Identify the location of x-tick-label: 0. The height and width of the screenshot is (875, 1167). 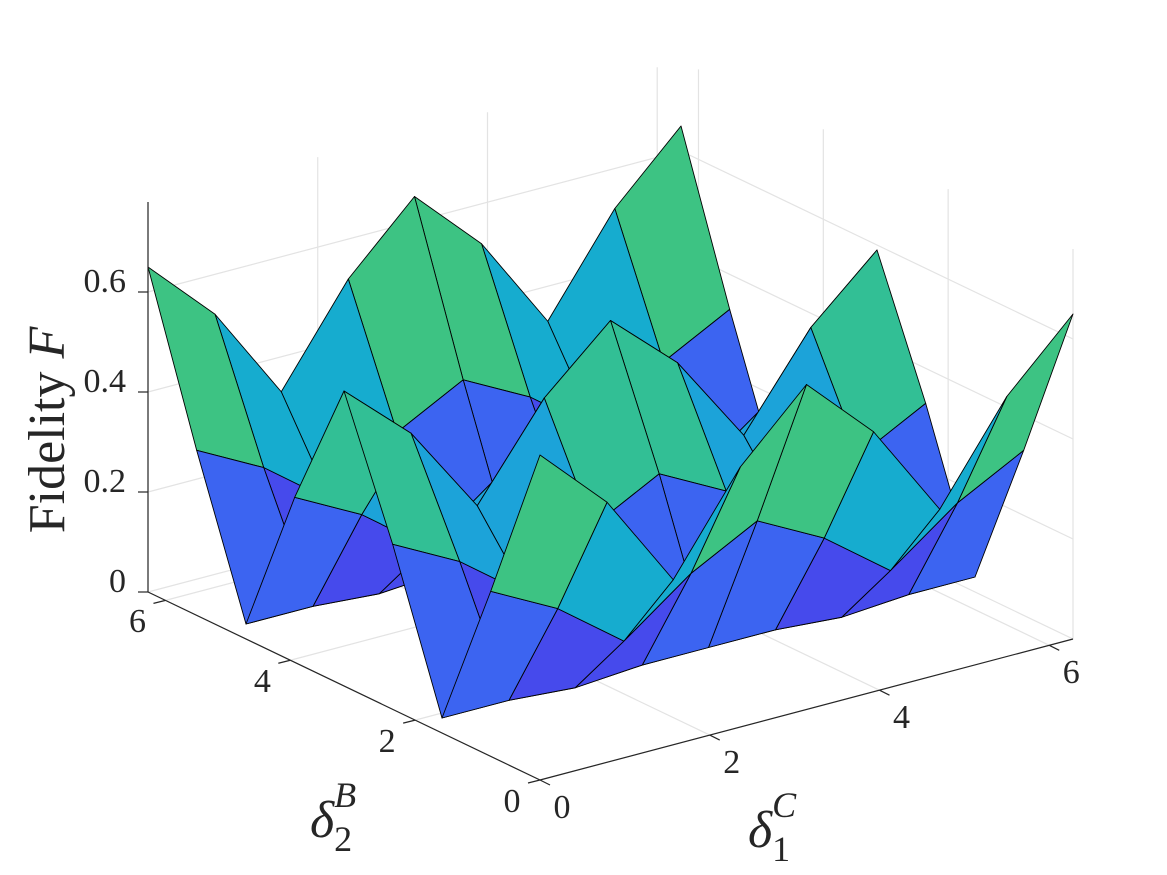
(562, 807).